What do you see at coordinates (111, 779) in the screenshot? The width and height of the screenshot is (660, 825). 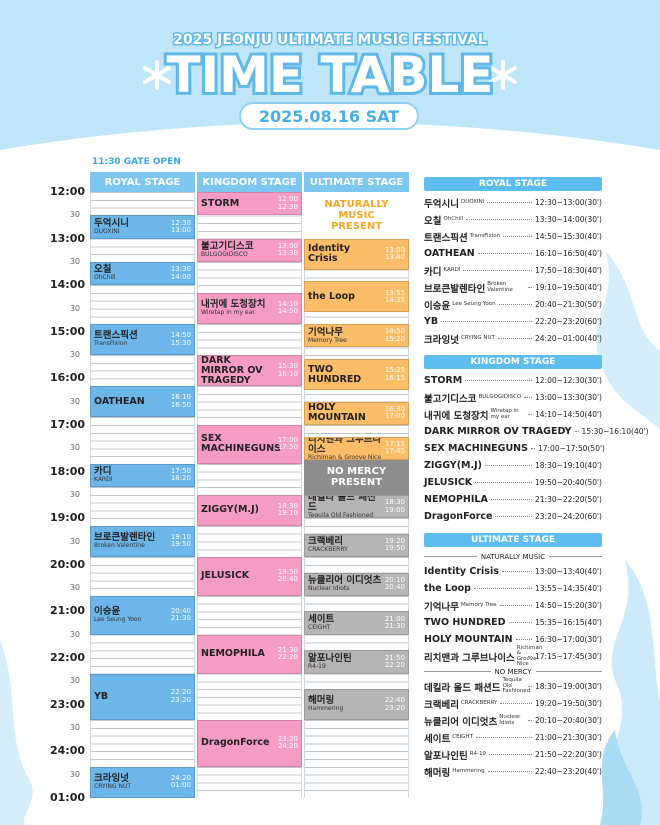 I see `artist-name: 크라잉넛` at bounding box center [111, 779].